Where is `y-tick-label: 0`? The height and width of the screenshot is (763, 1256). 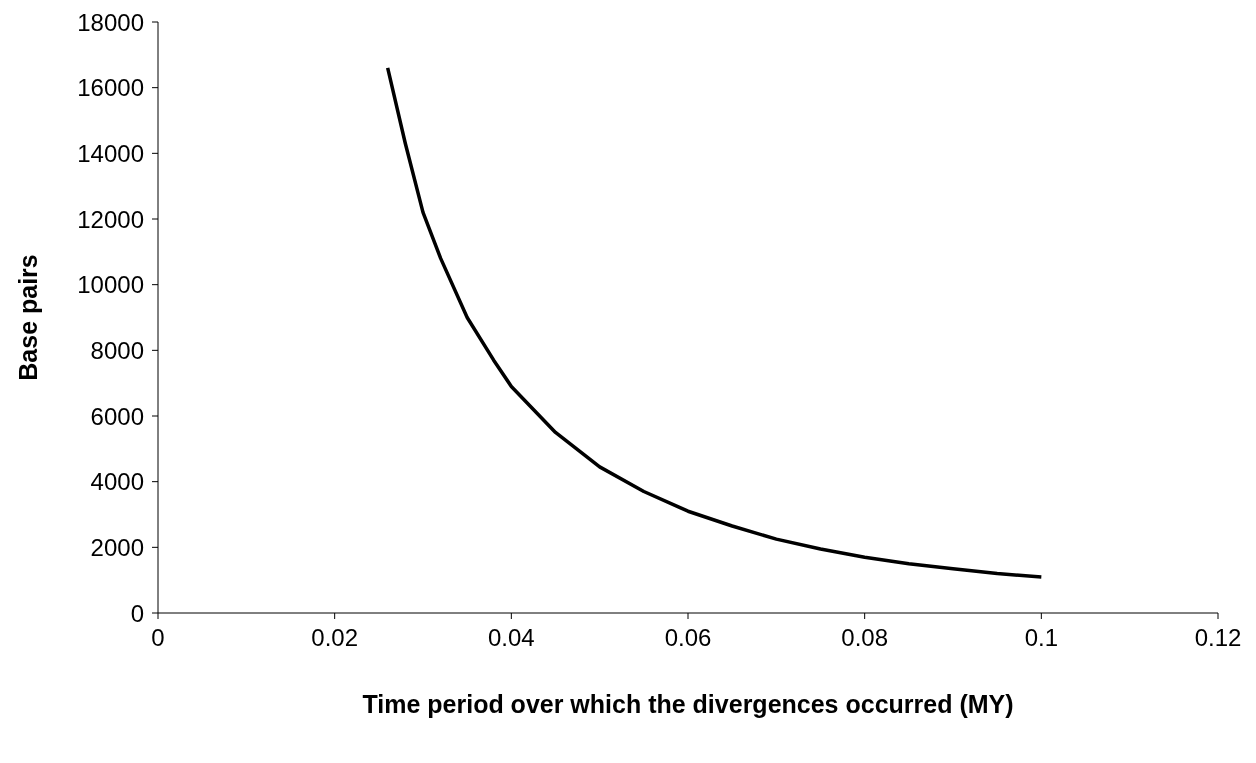
y-tick-label: 0 is located at coordinates (137, 613).